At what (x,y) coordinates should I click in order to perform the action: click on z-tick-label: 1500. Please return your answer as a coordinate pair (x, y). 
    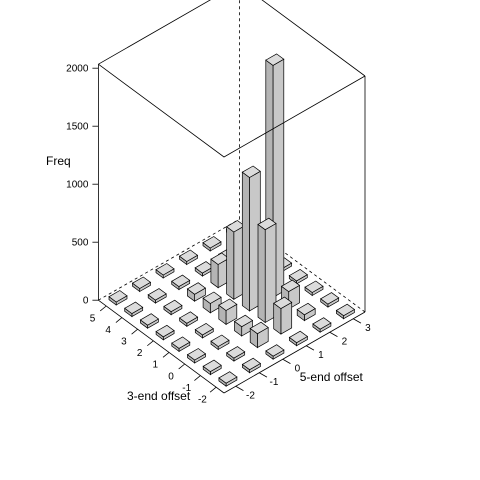
    Looking at the image, I should click on (77, 127).